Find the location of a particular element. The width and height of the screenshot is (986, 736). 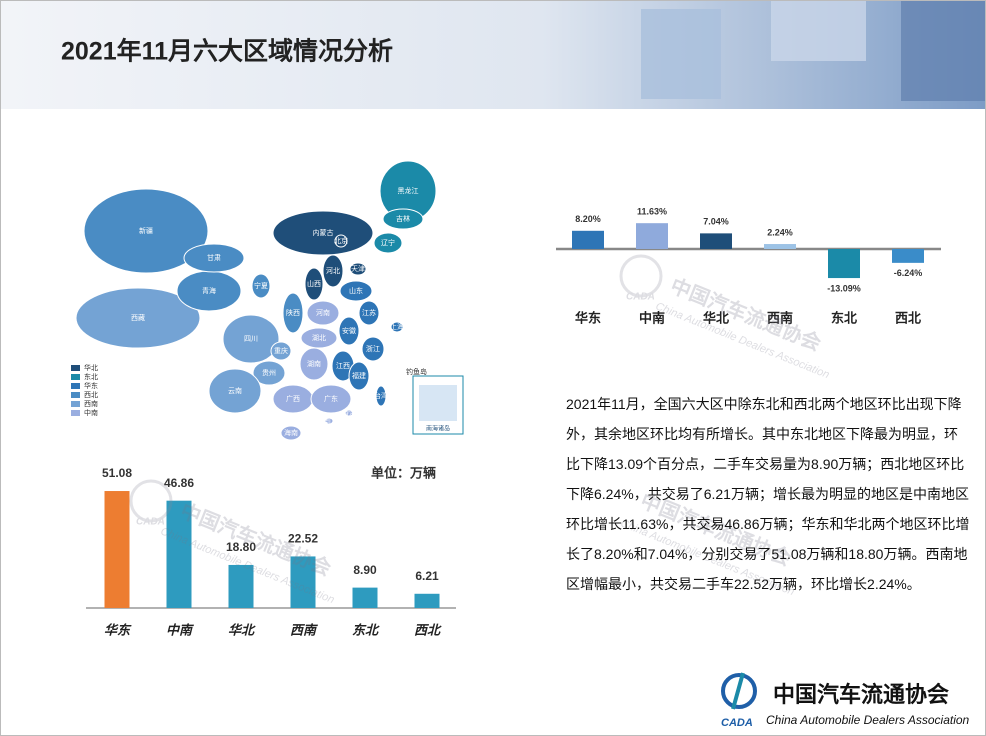

province-label: 上海 is located at coordinates (397, 326).